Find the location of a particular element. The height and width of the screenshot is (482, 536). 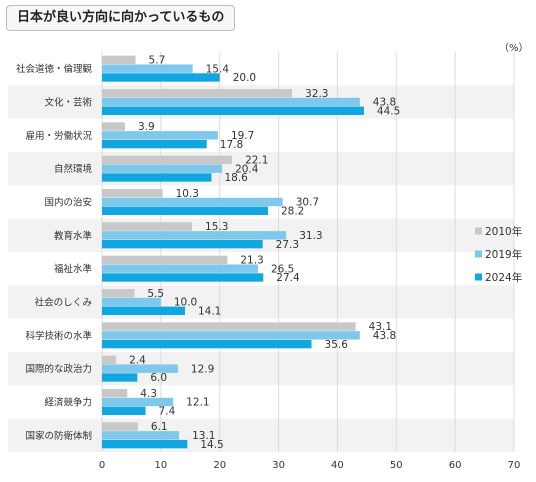

value-label: 6.1 is located at coordinates (159, 427).